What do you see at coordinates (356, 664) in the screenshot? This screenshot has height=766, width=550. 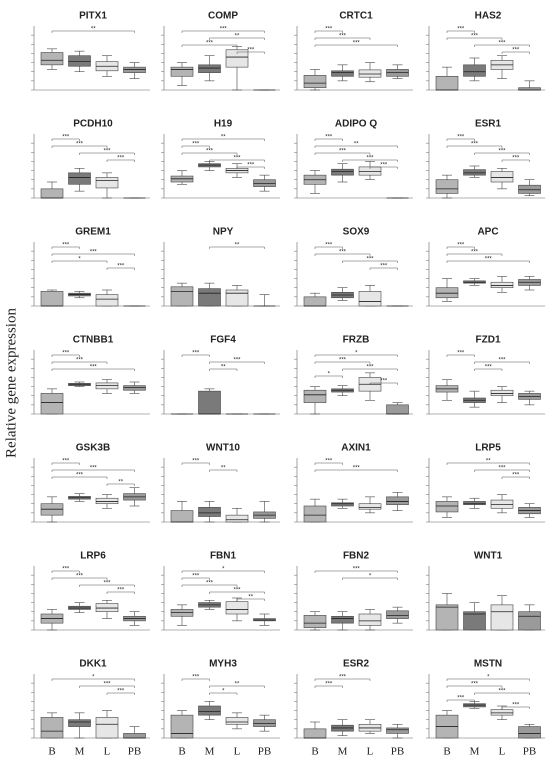 I see `panel-title: ESR2` at bounding box center [356, 664].